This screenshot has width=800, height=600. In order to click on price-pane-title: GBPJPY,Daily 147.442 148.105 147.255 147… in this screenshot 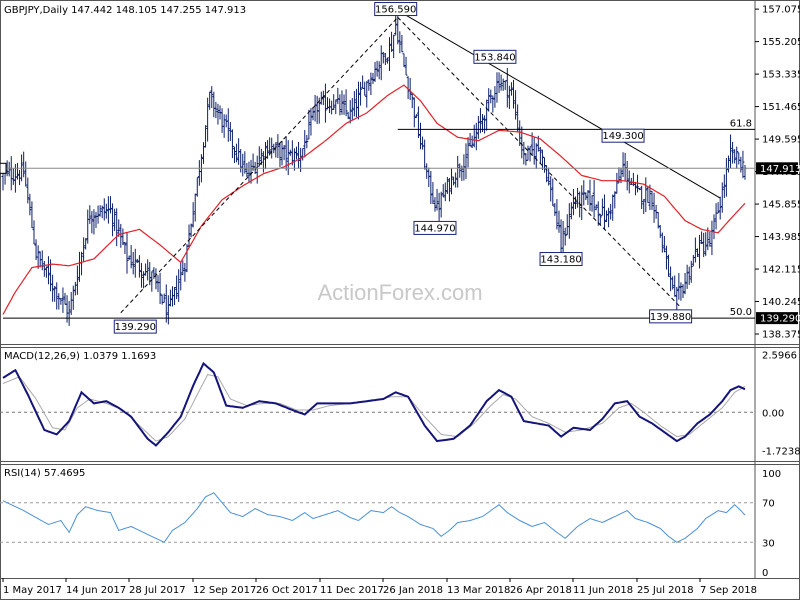, I will do `click(125, 10)`.